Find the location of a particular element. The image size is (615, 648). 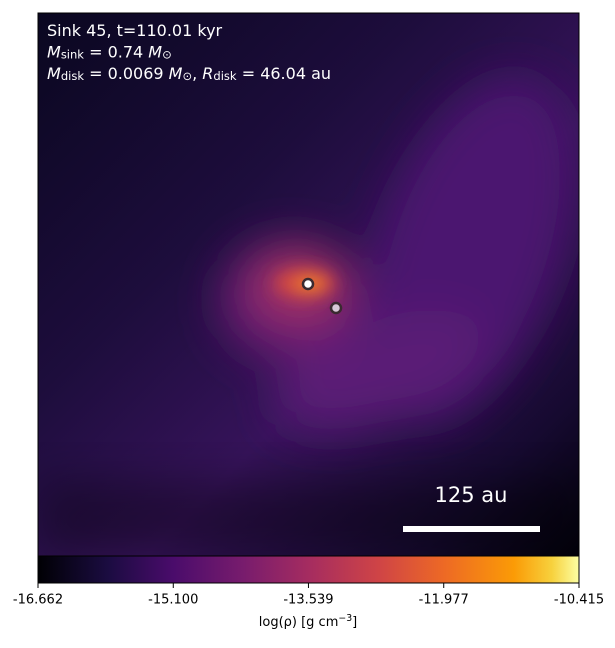

text-part: , is located at coordinates (197, 73).